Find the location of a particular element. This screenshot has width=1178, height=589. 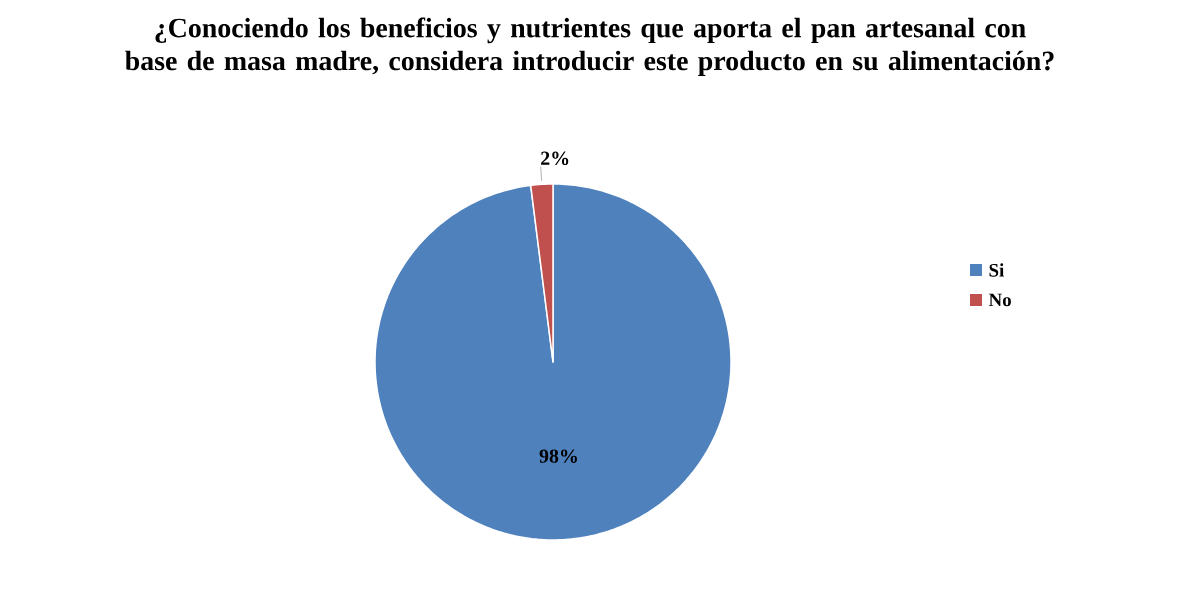

legend-label: No is located at coordinates (999, 300).